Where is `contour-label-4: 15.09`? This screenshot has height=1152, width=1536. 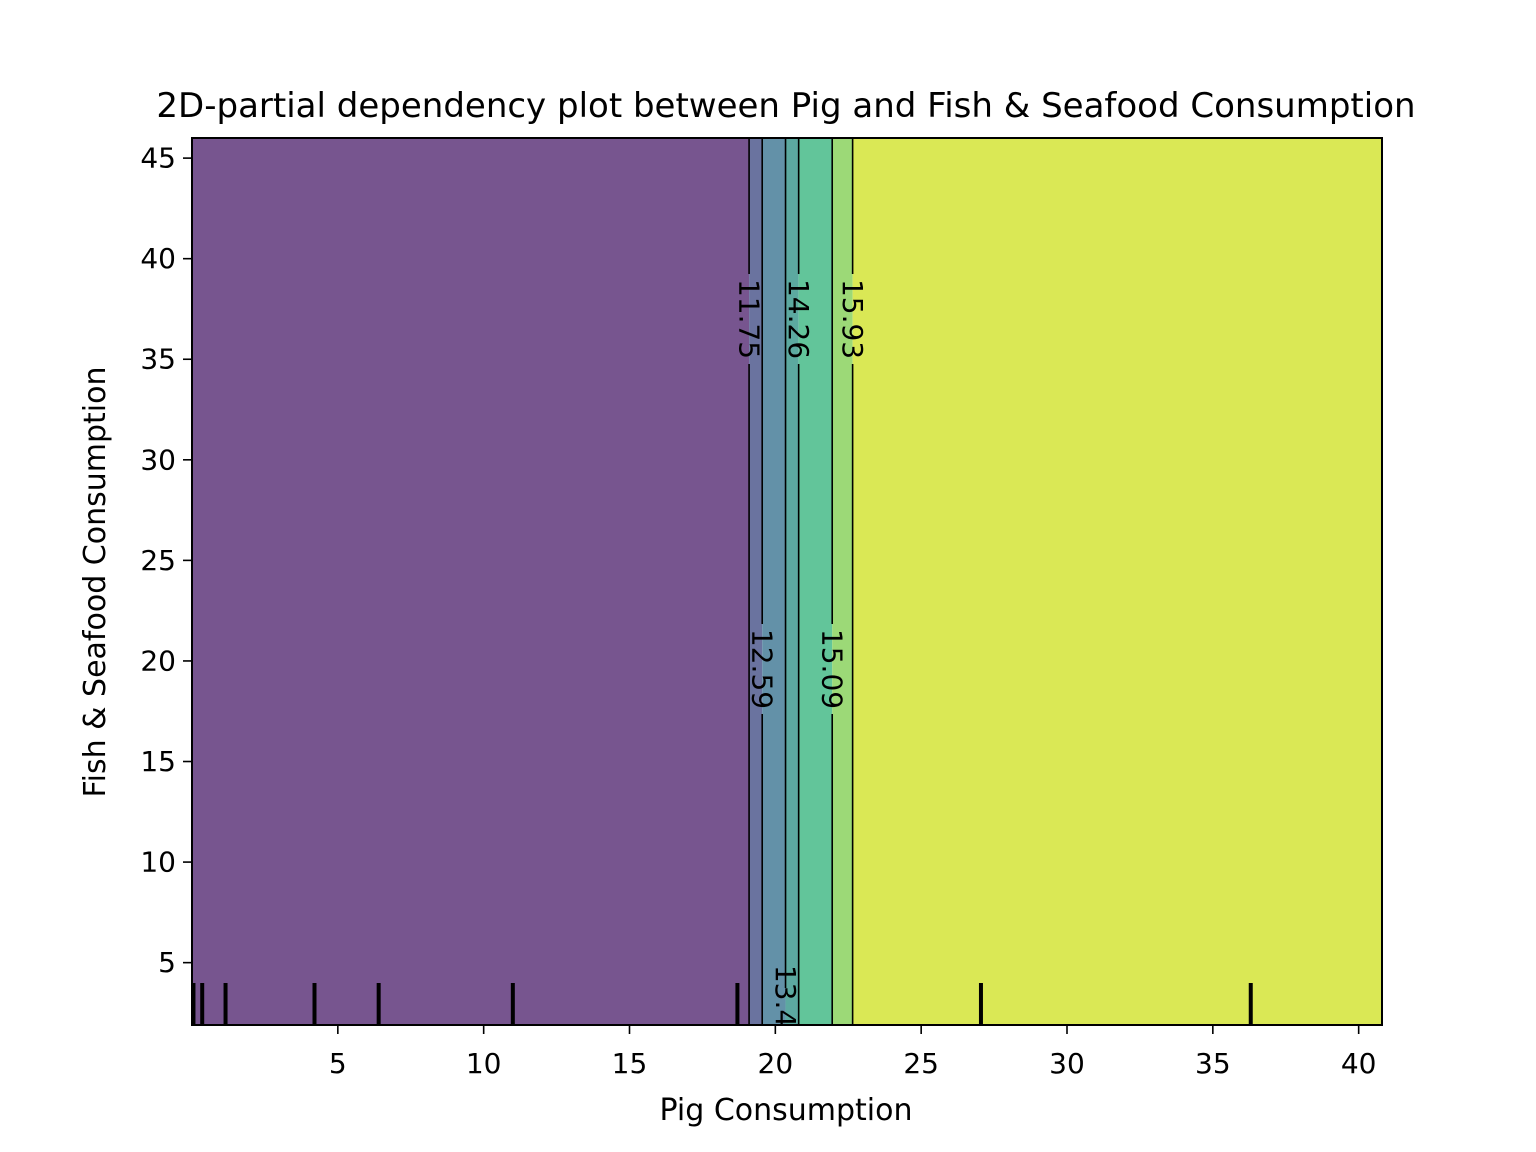 contour-label-4: 15.09 is located at coordinates (832, 669).